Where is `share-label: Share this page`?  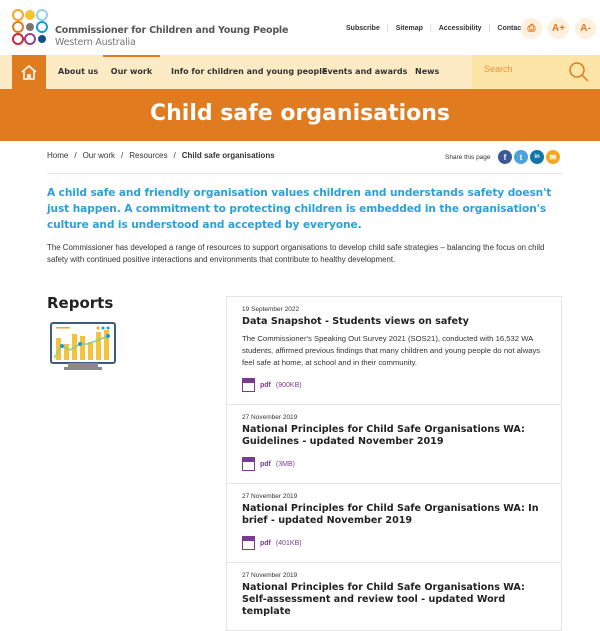
share-label: Share this page is located at coordinates (468, 157).